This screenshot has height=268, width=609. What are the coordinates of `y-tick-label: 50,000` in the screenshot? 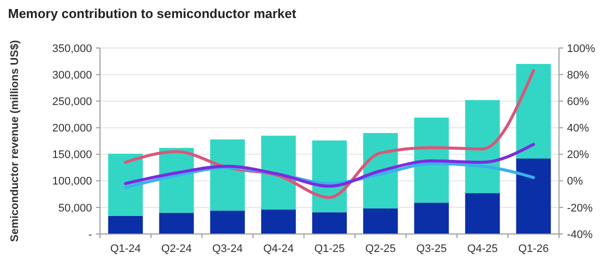 It's located at (75, 208).